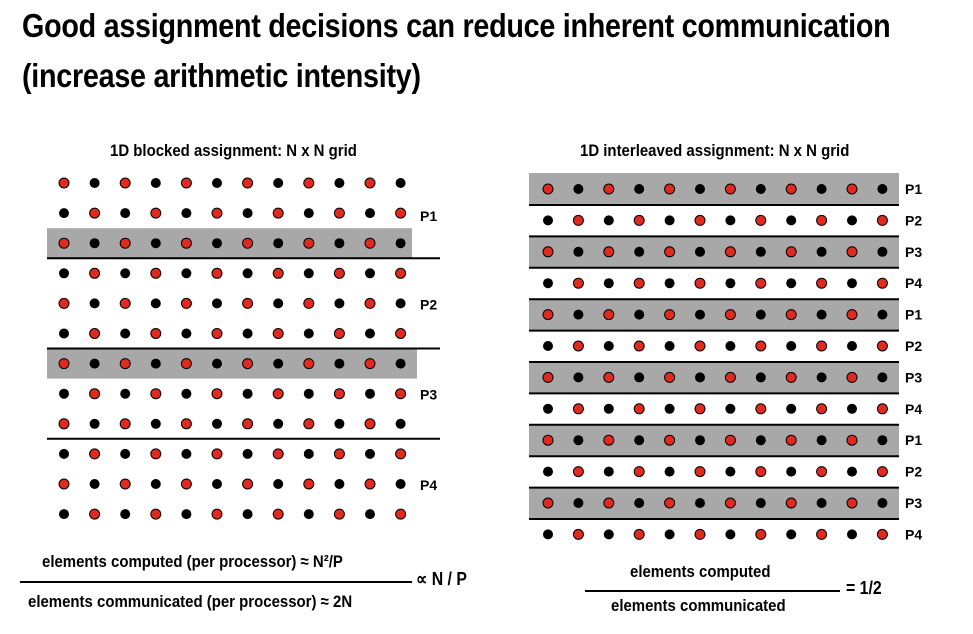  What do you see at coordinates (864, 588) in the screenshot?
I see `interleaved-result: = 1/2` at bounding box center [864, 588].